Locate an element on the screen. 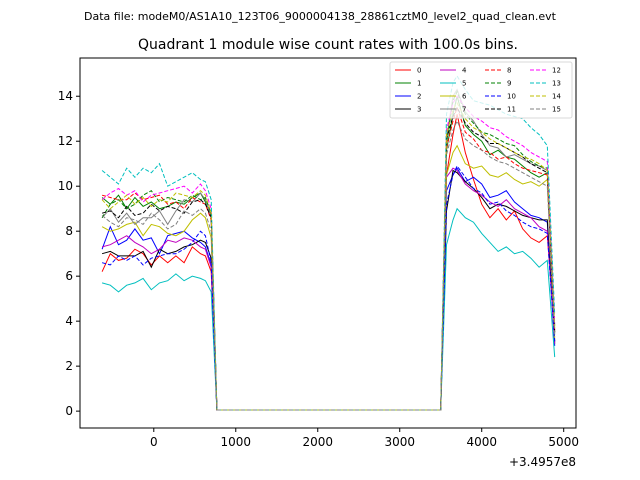 This screenshot has width=640, height=480. y-tick-label: 14 is located at coordinates (65, 96).